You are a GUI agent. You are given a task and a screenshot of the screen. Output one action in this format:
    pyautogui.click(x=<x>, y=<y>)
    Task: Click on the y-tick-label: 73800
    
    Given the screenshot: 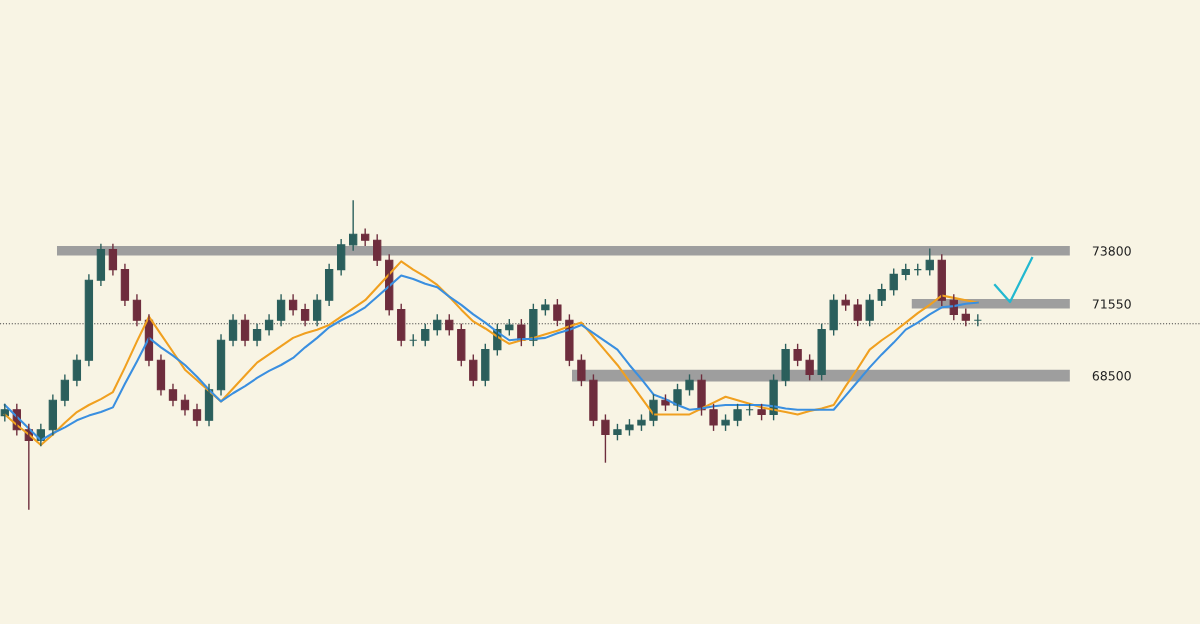 What is the action you would take?
    pyautogui.click(x=1111, y=251)
    